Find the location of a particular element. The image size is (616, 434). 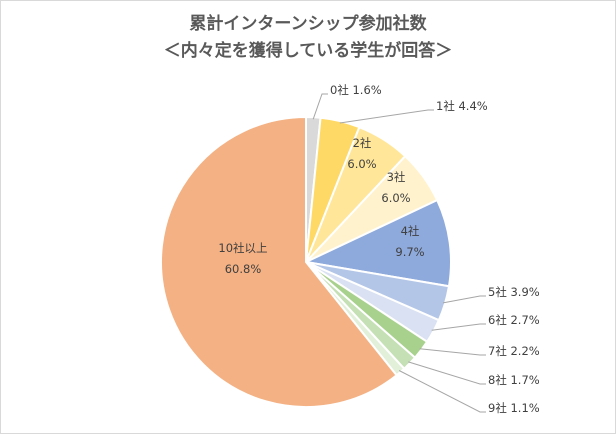

slice-value-label: 9.7% is located at coordinates (409, 252).